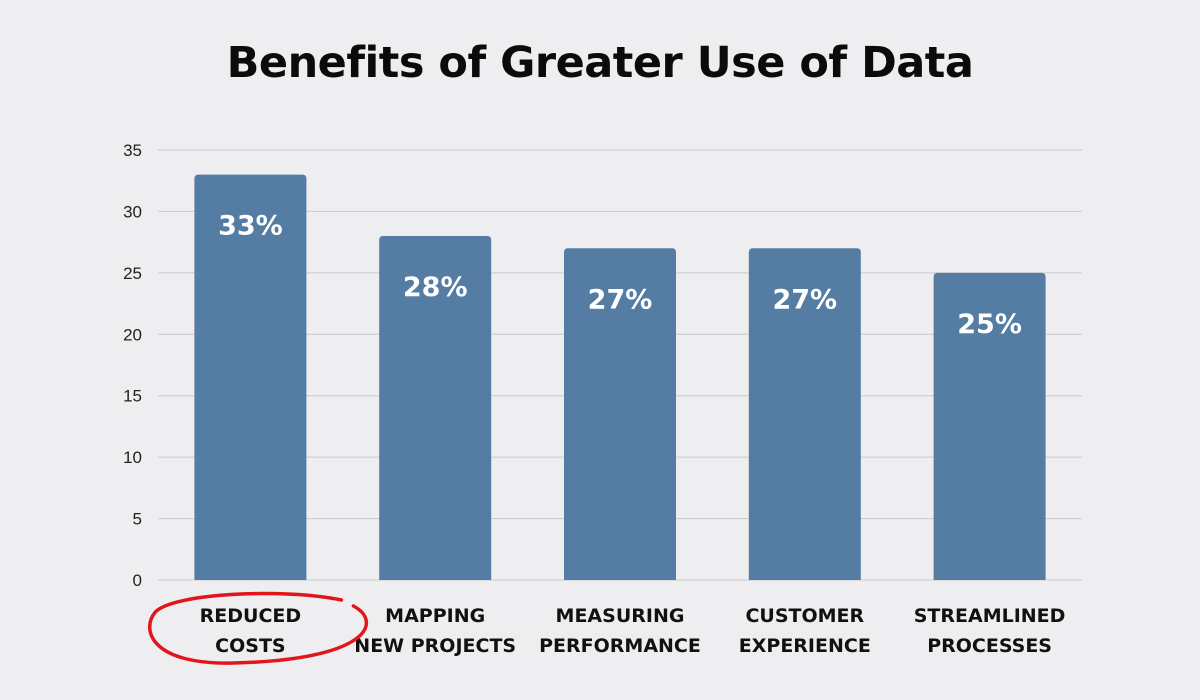  What do you see at coordinates (132, 334) in the screenshot?
I see `y-tick-label: 20` at bounding box center [132, 334].